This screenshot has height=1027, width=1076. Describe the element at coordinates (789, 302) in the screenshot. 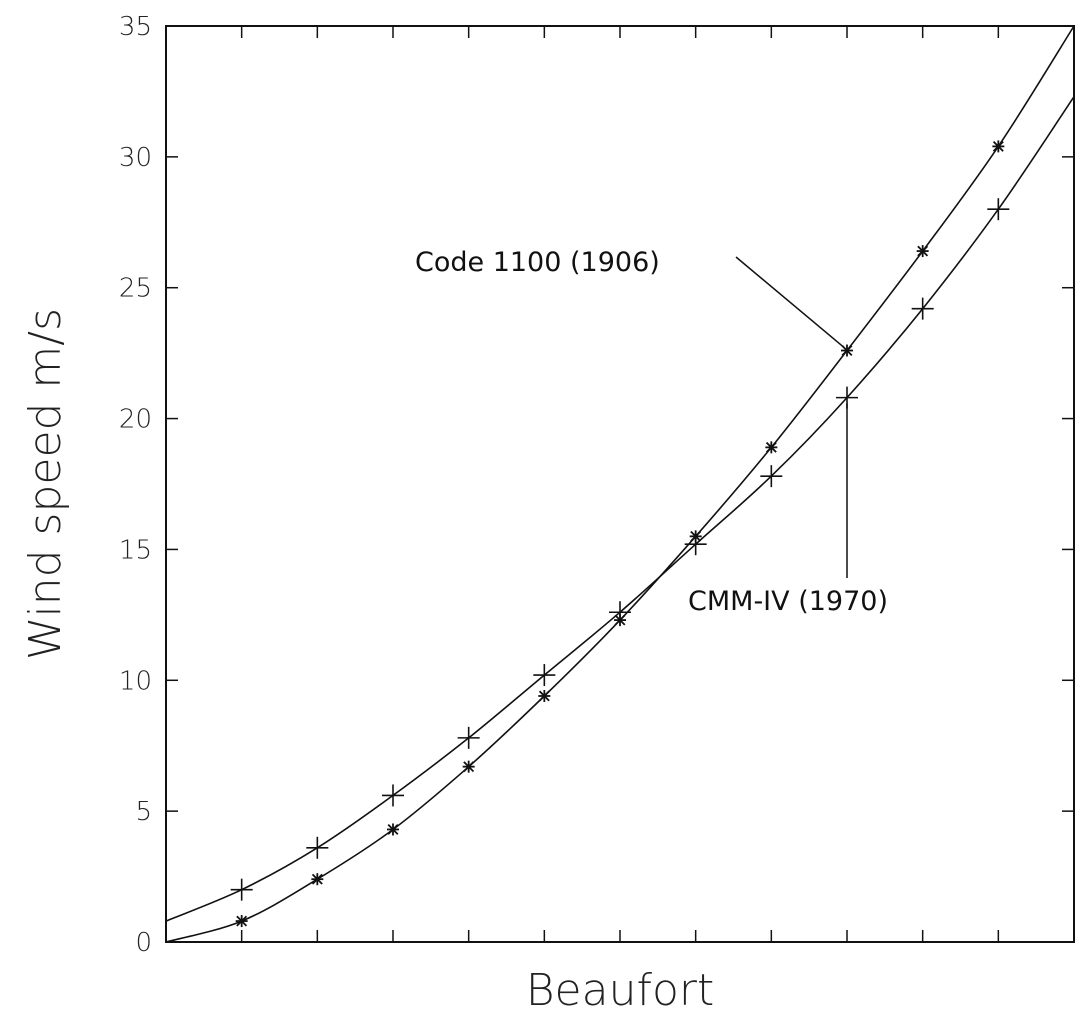

I see `code-1100-leader-line` at that location.